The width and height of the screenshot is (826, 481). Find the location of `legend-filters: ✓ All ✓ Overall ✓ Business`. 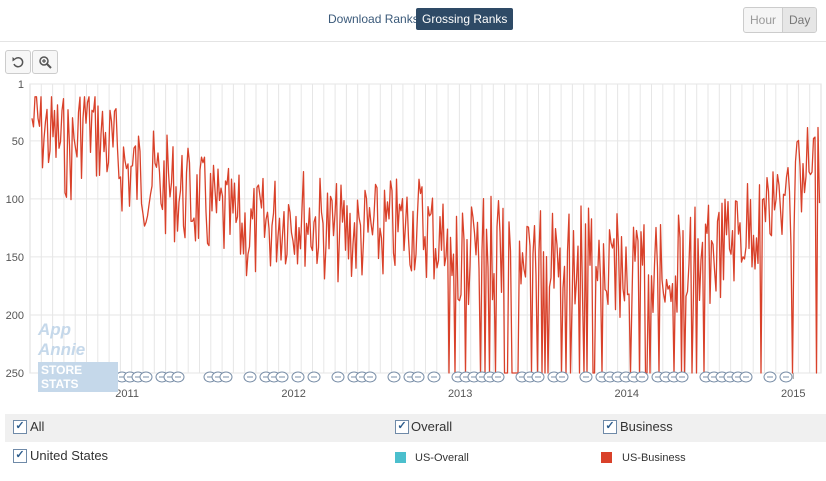

legend-filters: ✓ All ✓ Overall ✓ Business is located at coordinates (415, 428).